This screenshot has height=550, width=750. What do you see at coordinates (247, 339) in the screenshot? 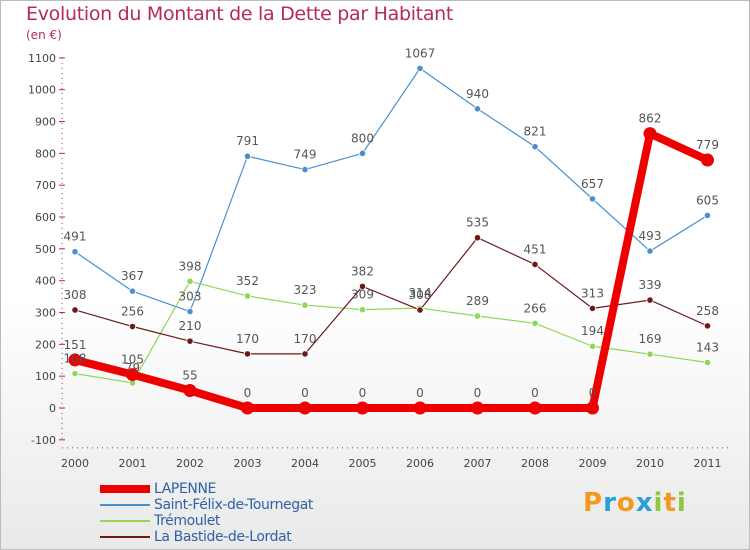
I see `data-label: 170` at bounding box center [247, 339].